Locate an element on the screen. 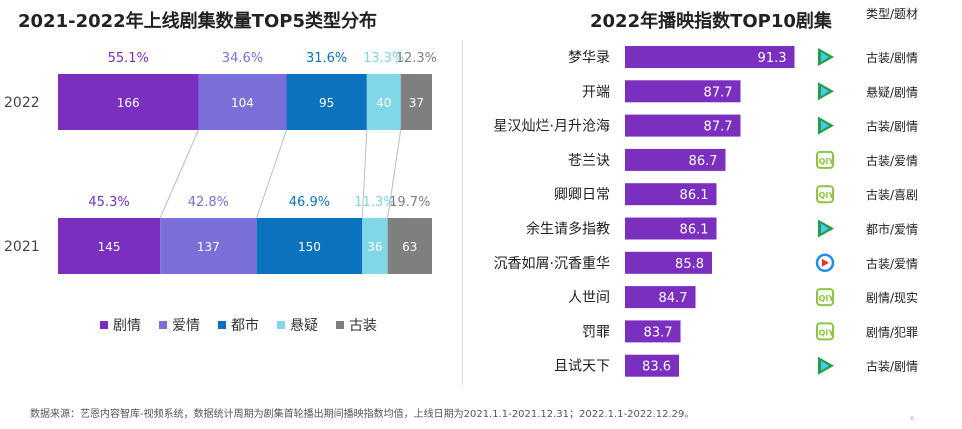  drama-name-label: 余生请多指教 is located at coordinates (568, 229).